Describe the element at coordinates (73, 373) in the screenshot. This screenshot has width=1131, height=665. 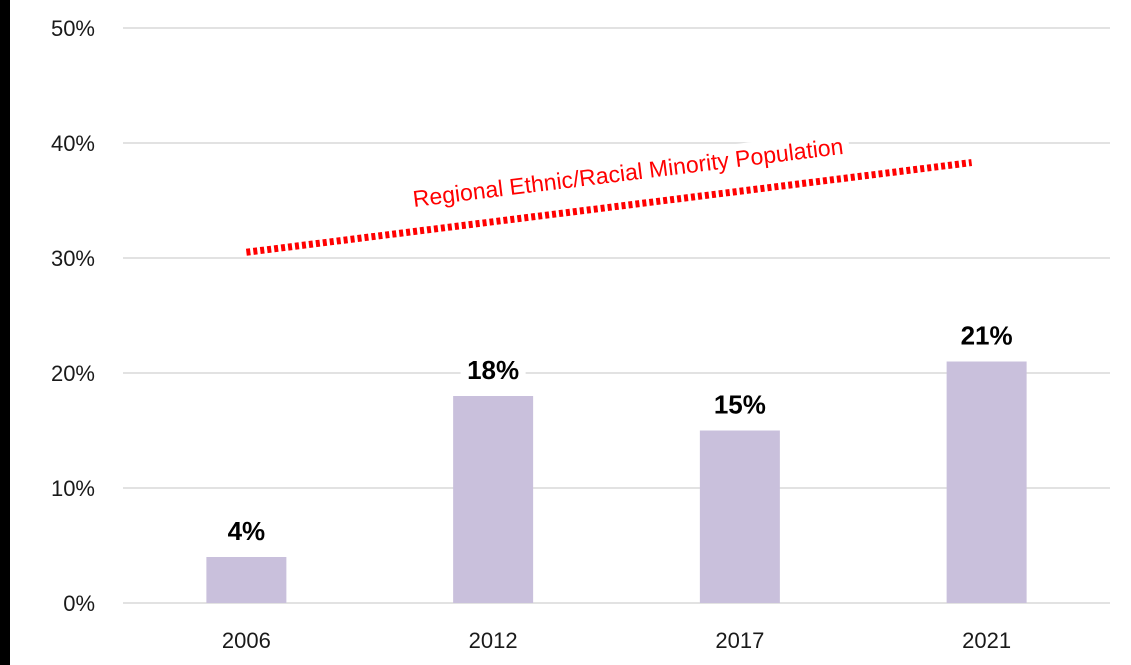
I see `y-tick-label: 20%` at that location.